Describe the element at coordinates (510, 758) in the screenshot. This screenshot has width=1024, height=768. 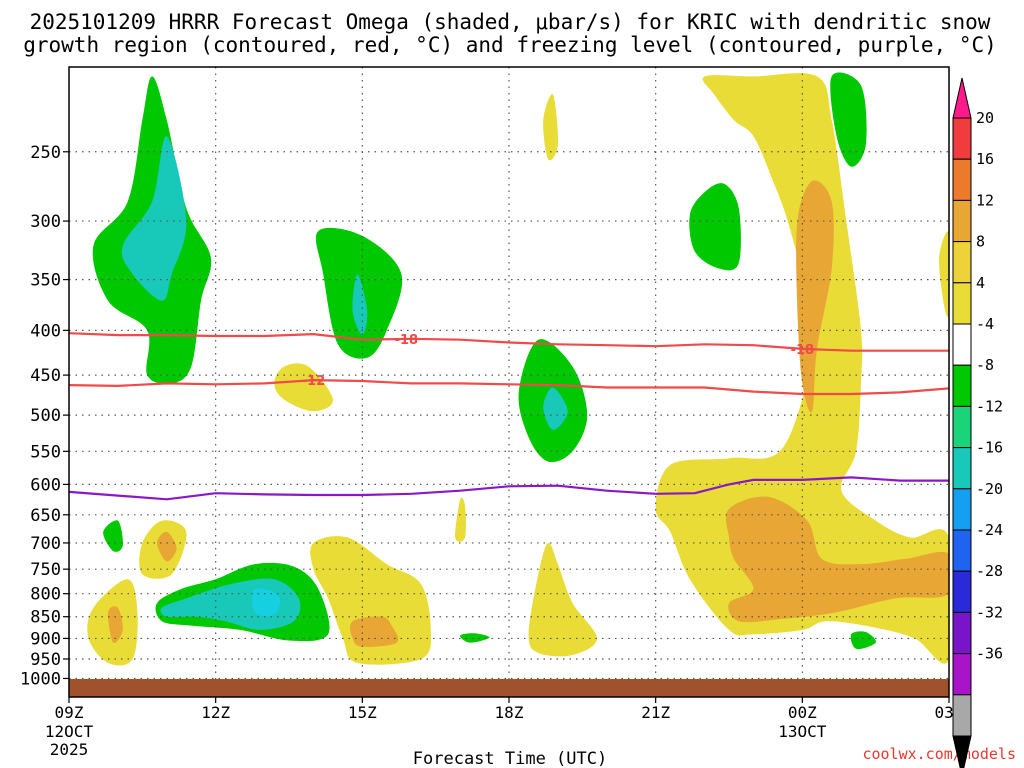
I see `x-axis-label: Forecast Time (UTC)` at that location.